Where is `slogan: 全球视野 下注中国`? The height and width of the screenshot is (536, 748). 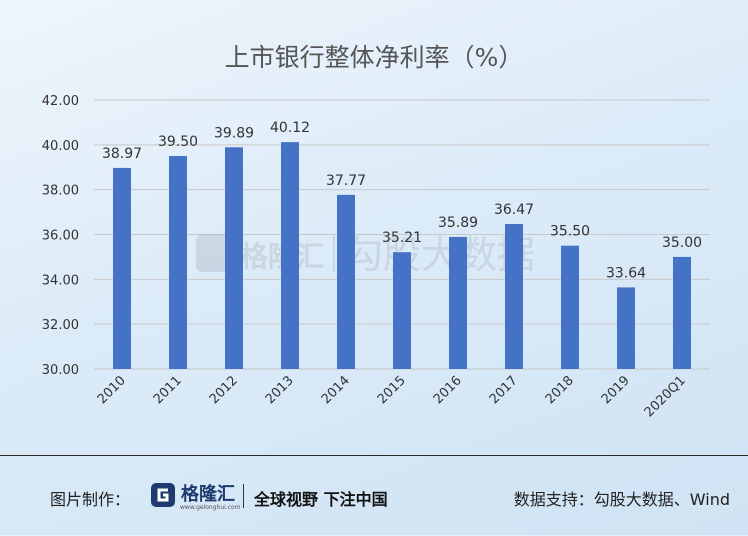 slogan: 全球视野 下注中国 is located at coordinates (321, 499).